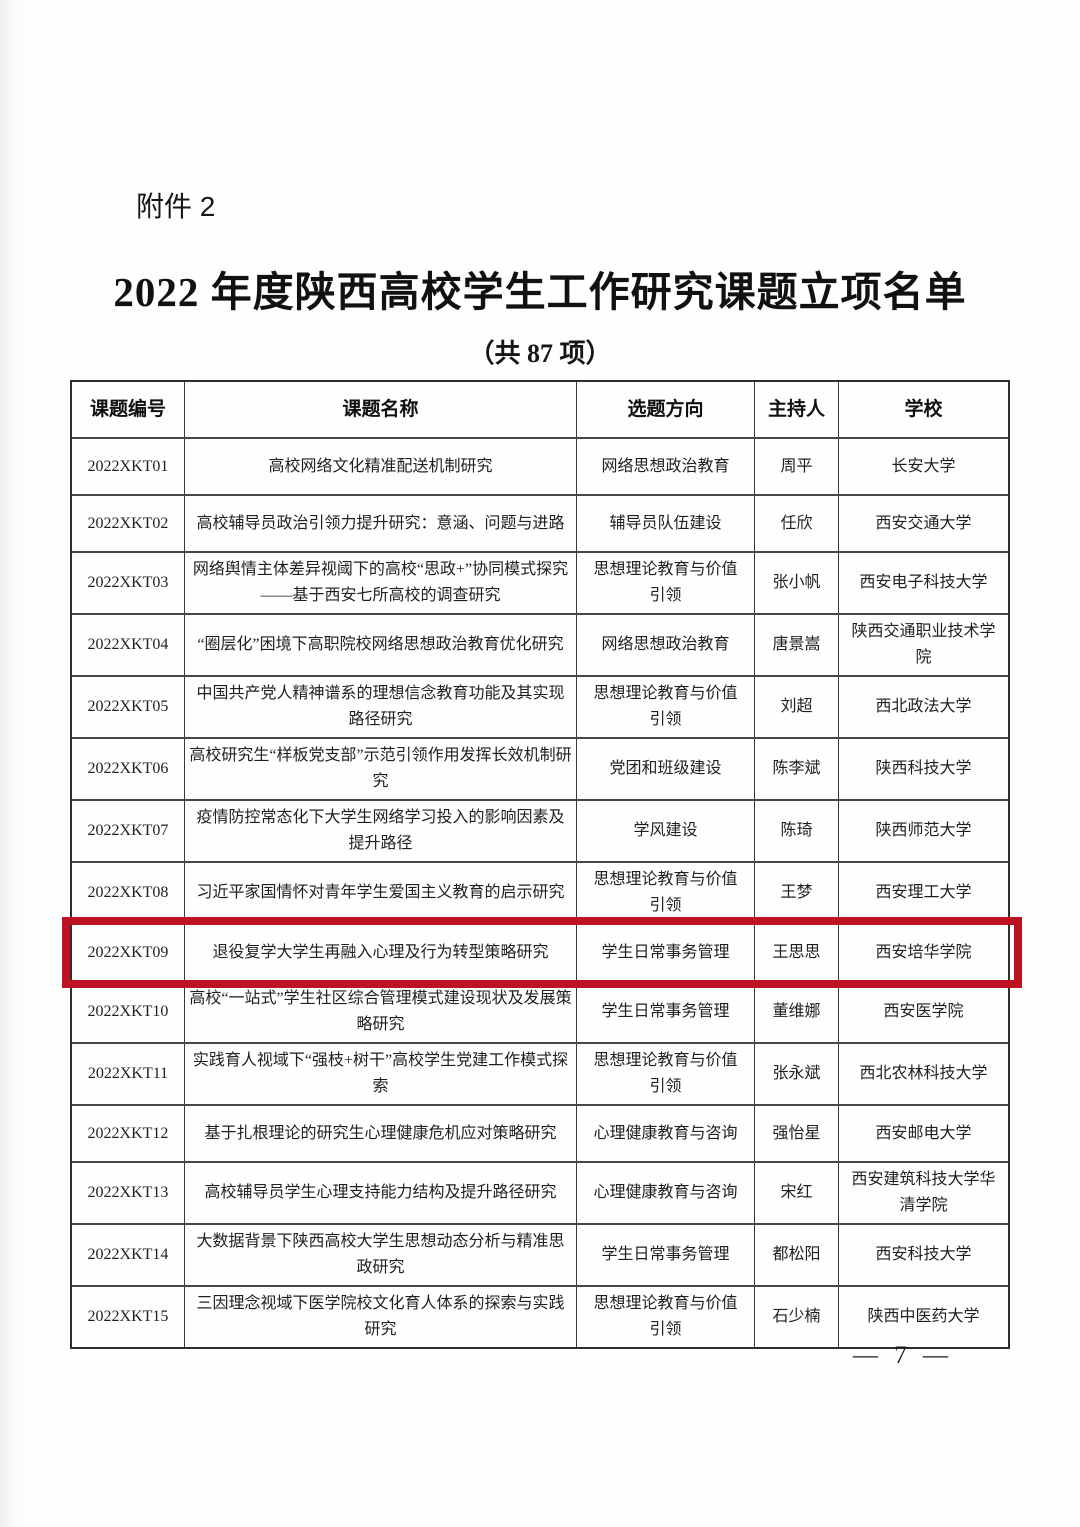  I want to click on host-cell: 周平, so click(797, 466).